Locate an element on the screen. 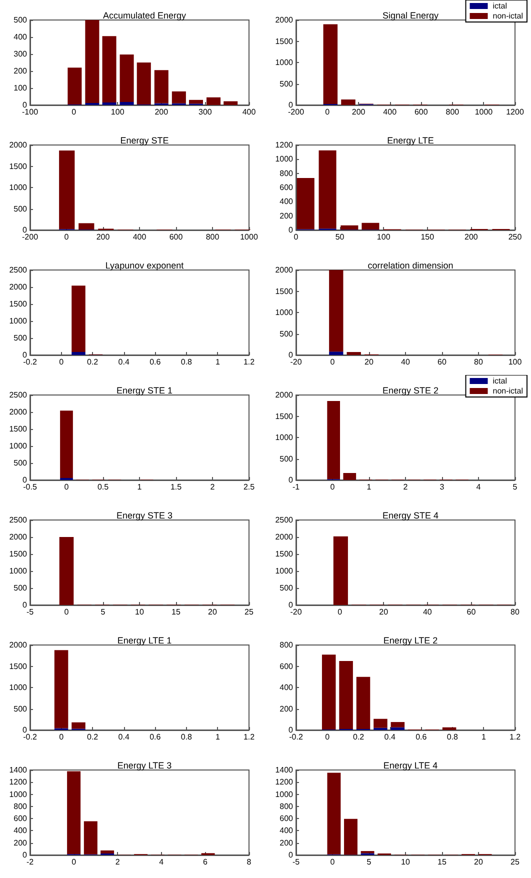 This screenshot has height=878, width=531. x-tick-label: 4 is located at coordinates (161, 862).